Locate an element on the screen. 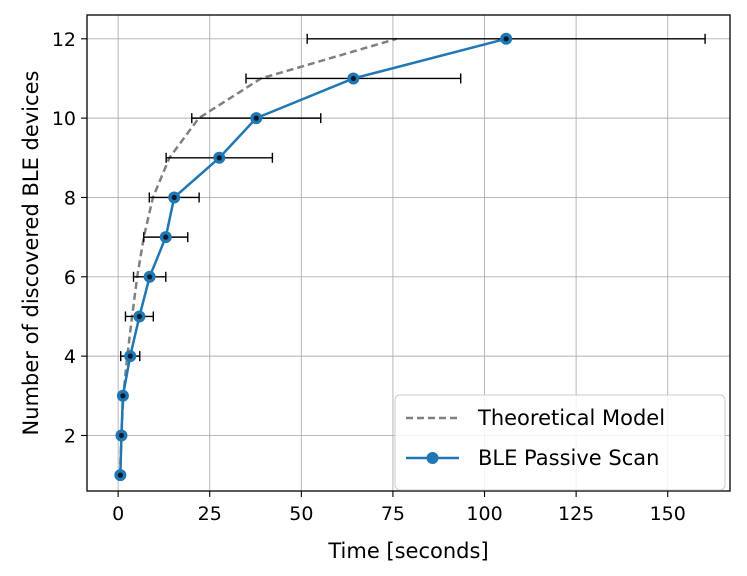  x-tick-label: 150 is located at coordinates (668, 514).